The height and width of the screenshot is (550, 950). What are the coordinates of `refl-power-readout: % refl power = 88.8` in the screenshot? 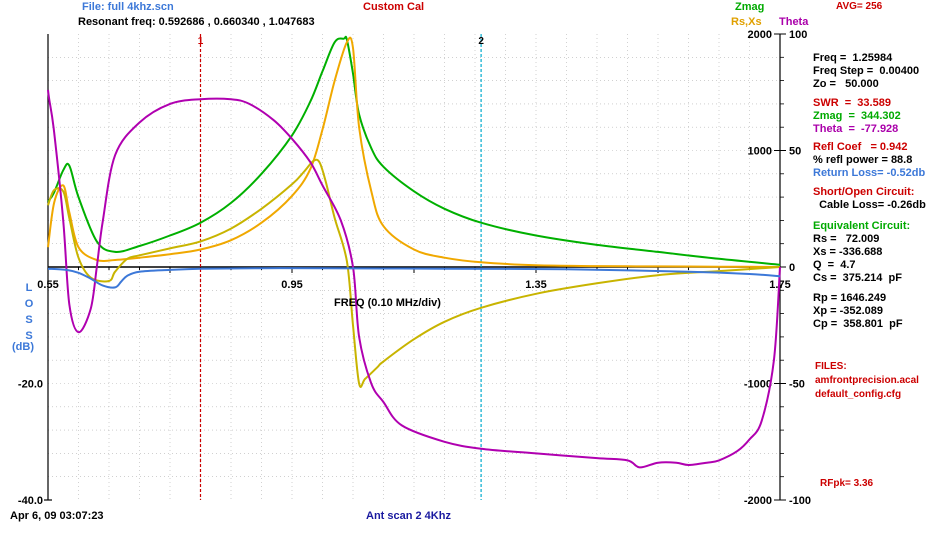 It's located at (863, 160).